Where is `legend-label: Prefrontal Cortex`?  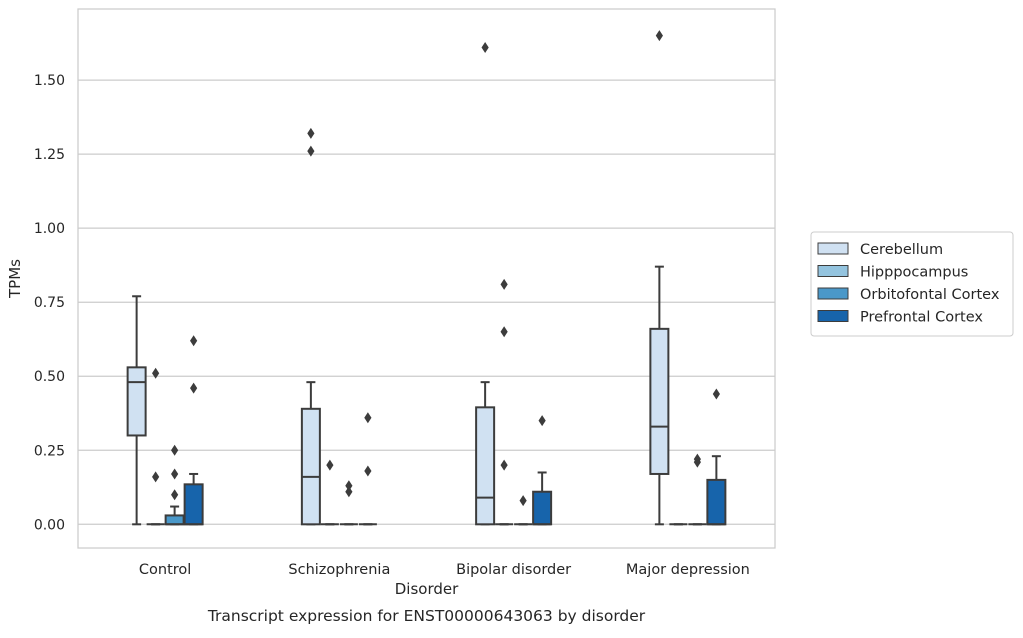
legend-label: Prefrontal Cortex is located at coordinates (921, 318).